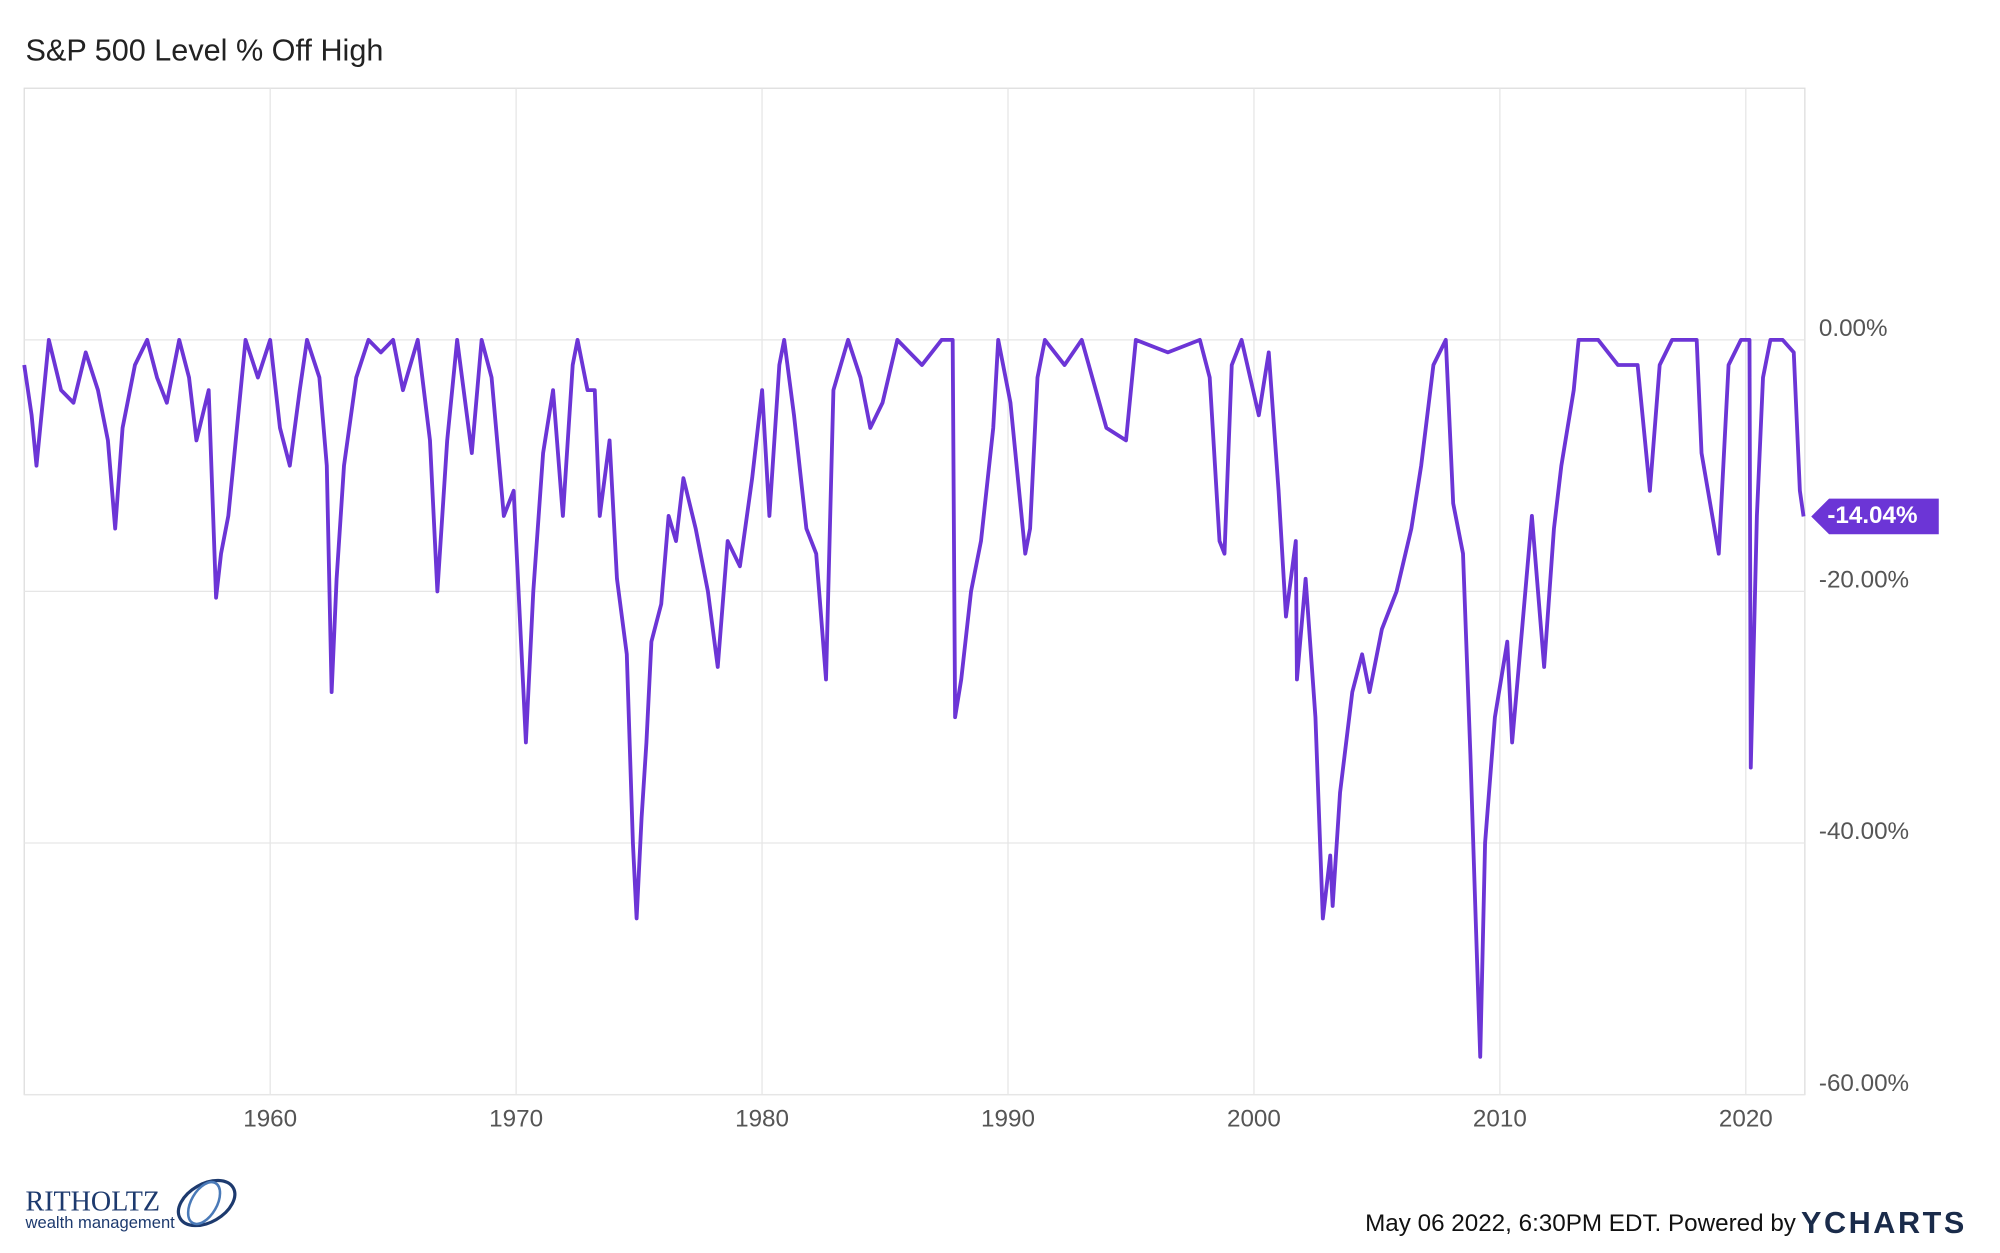 The image size is (2000, 1253). Describe the element at coordinates (1884, 1223) in the screenshot. I see `brand-logo: YCHARTS` at that location.